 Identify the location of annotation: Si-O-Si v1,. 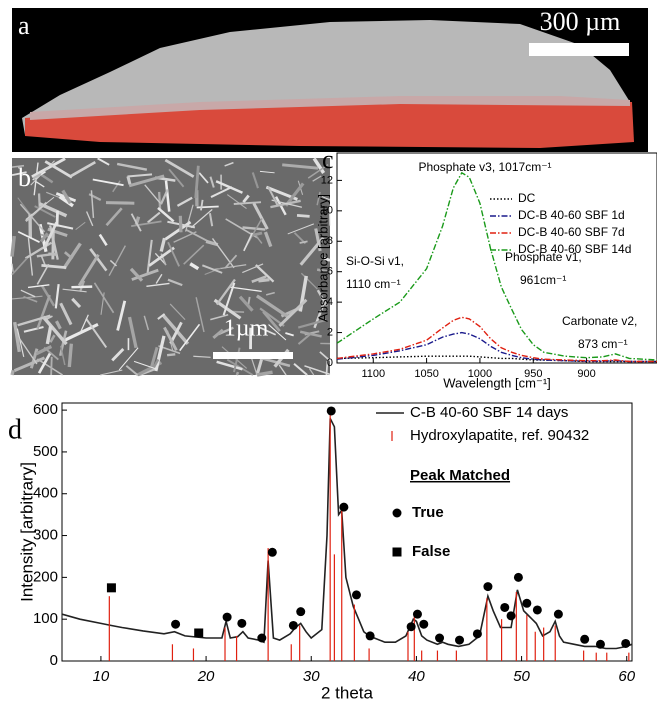
(375, 261).